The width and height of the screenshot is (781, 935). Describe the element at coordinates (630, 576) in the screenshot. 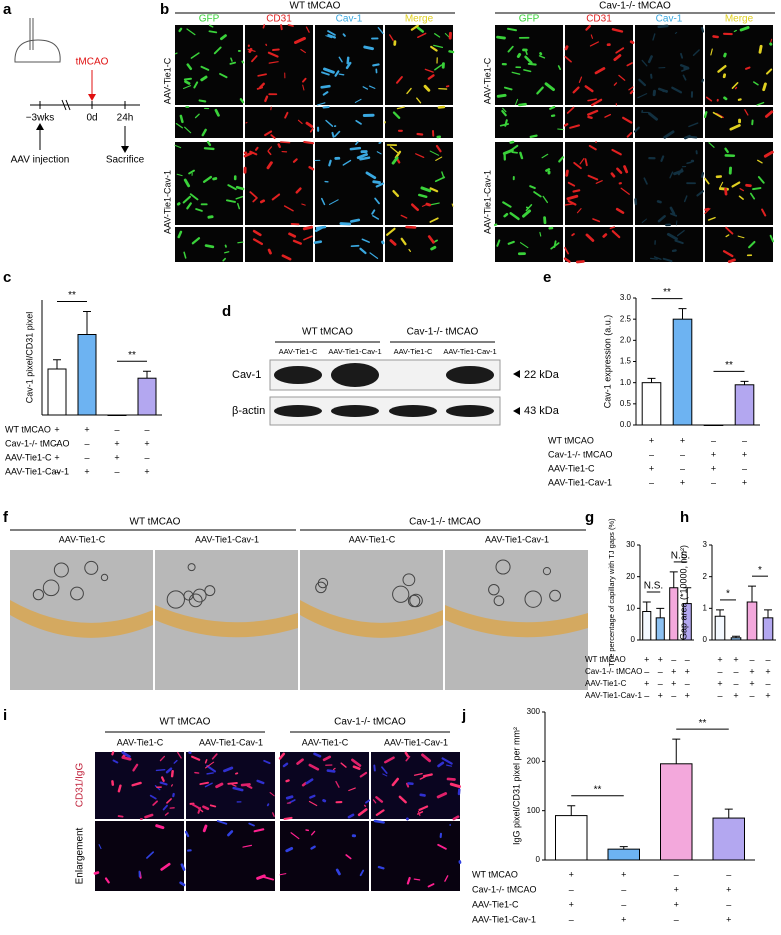

I see `y-tick-label: 20` at that location.